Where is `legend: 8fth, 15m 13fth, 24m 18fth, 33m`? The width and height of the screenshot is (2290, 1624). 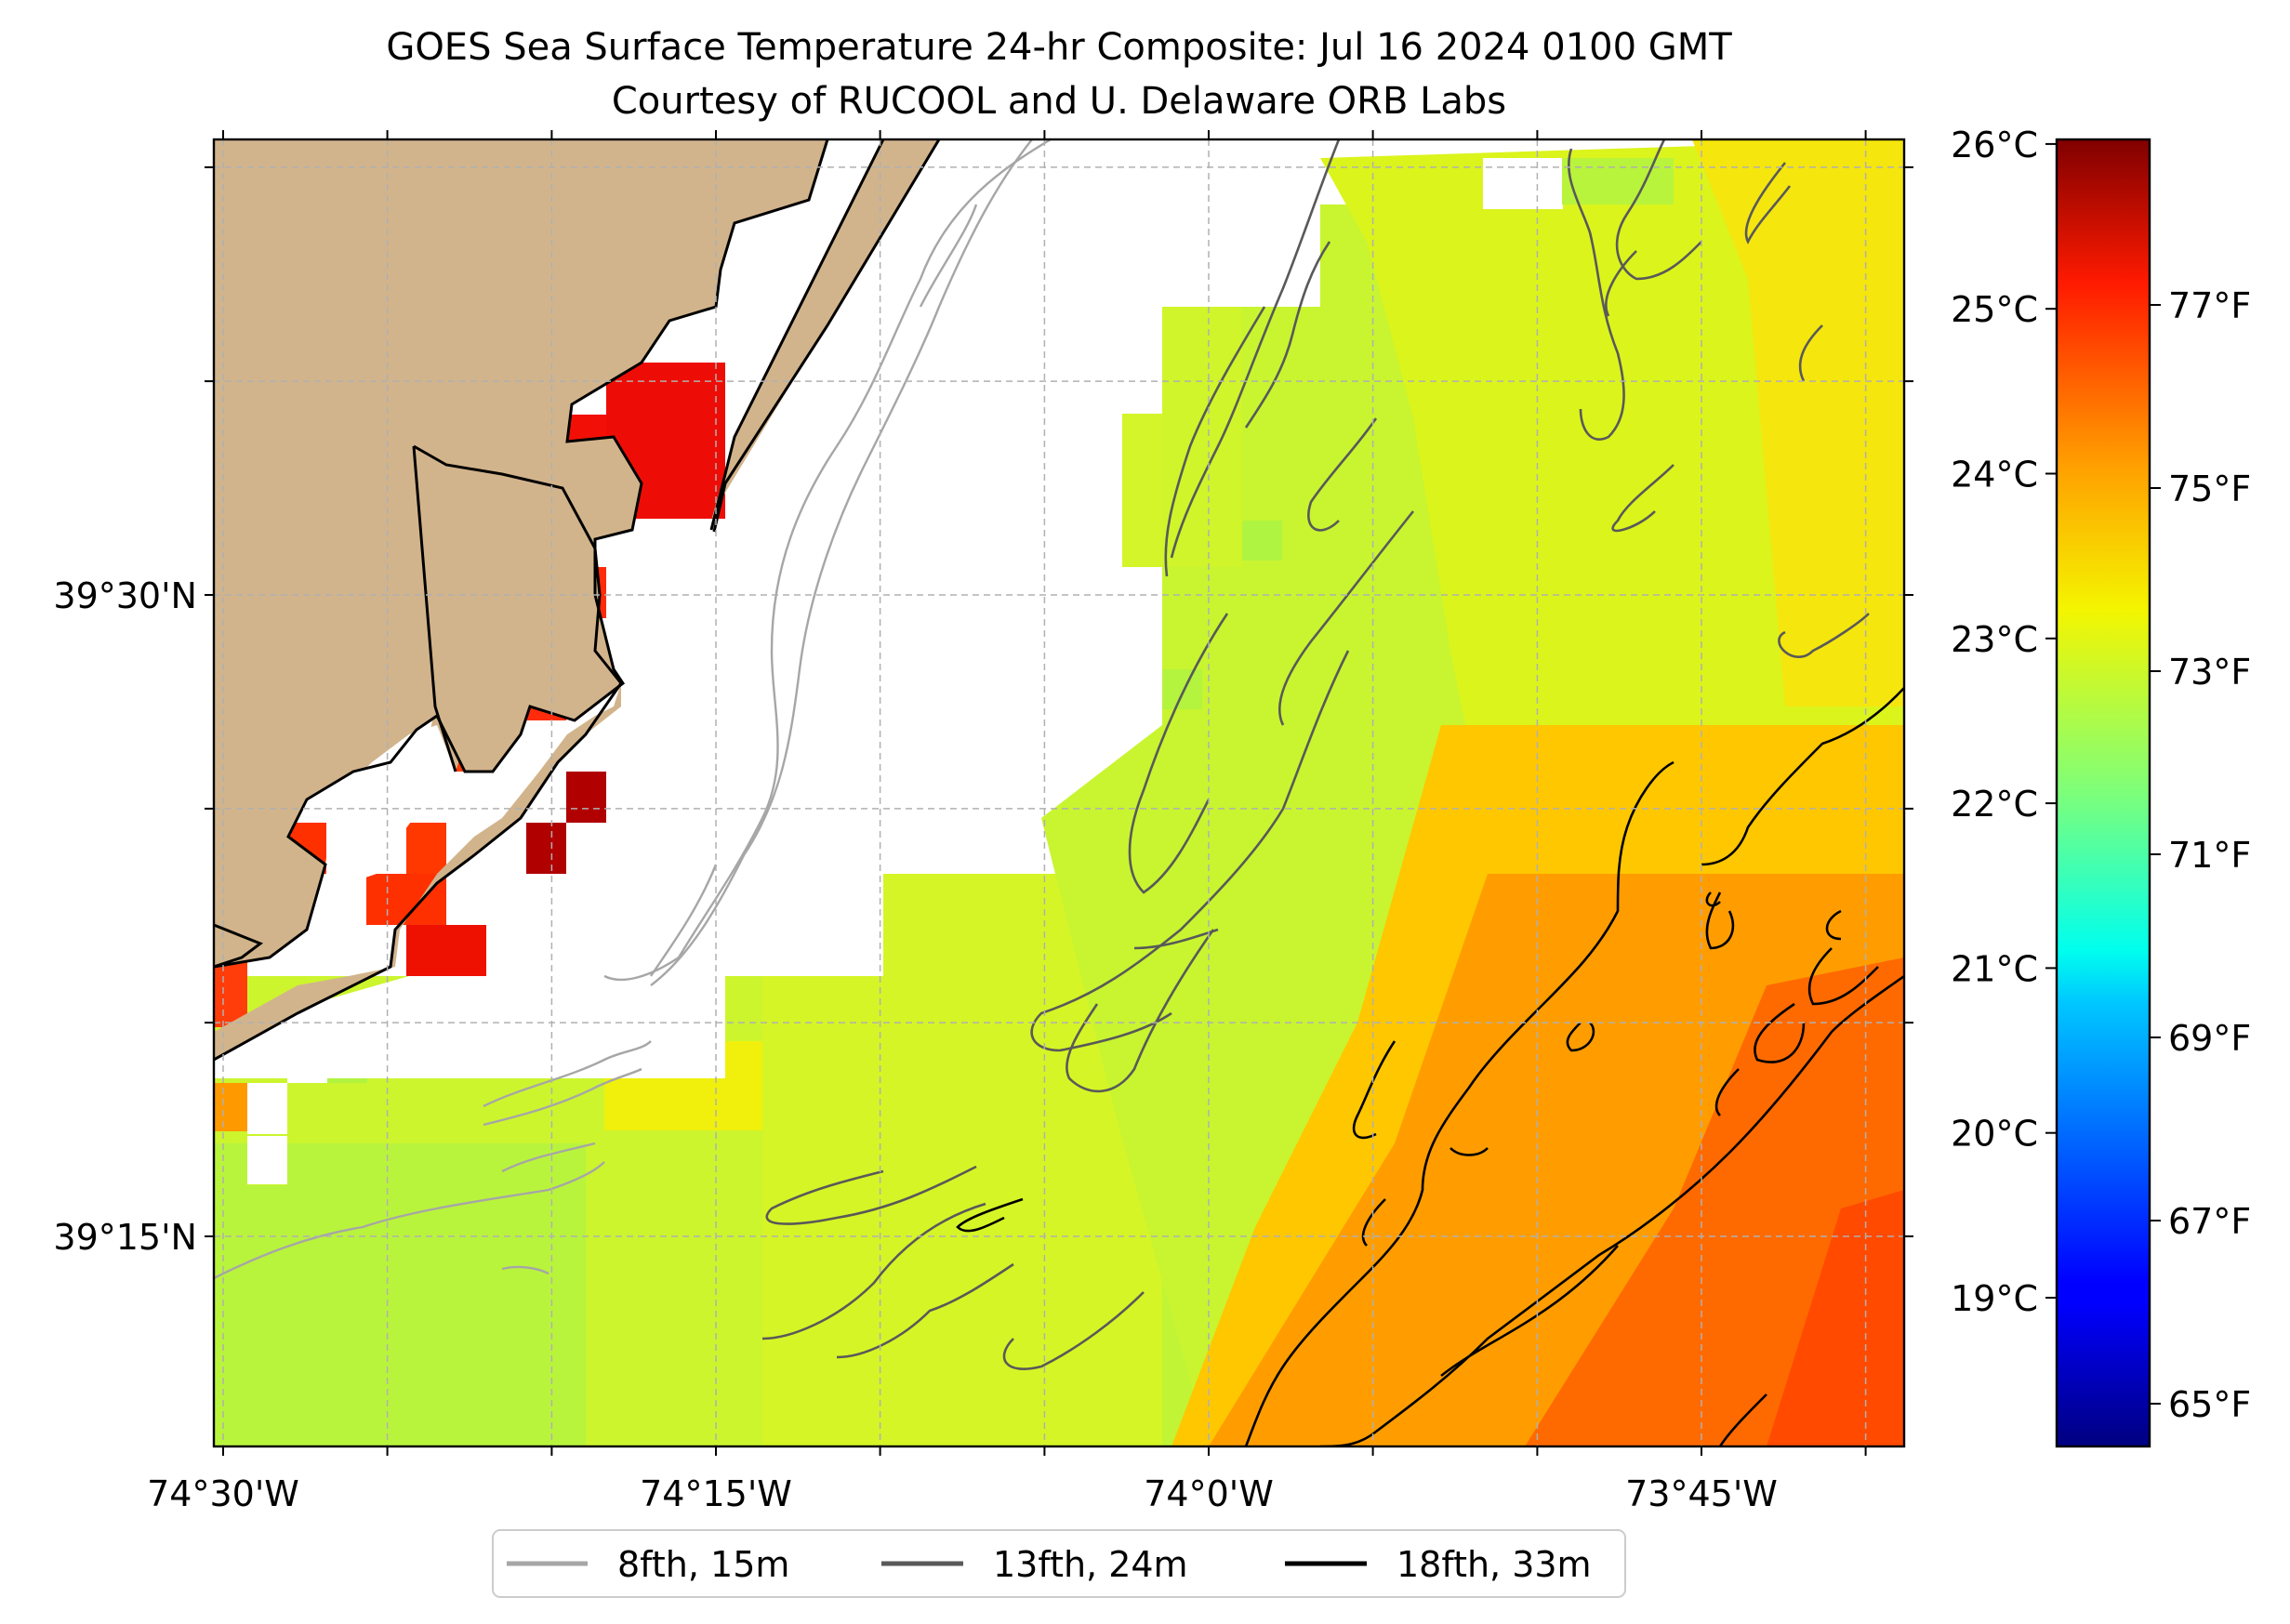
legend: 8fth, 15m 13fth, 24m 18fth, 33m is located at coordinates (1059, 1563).